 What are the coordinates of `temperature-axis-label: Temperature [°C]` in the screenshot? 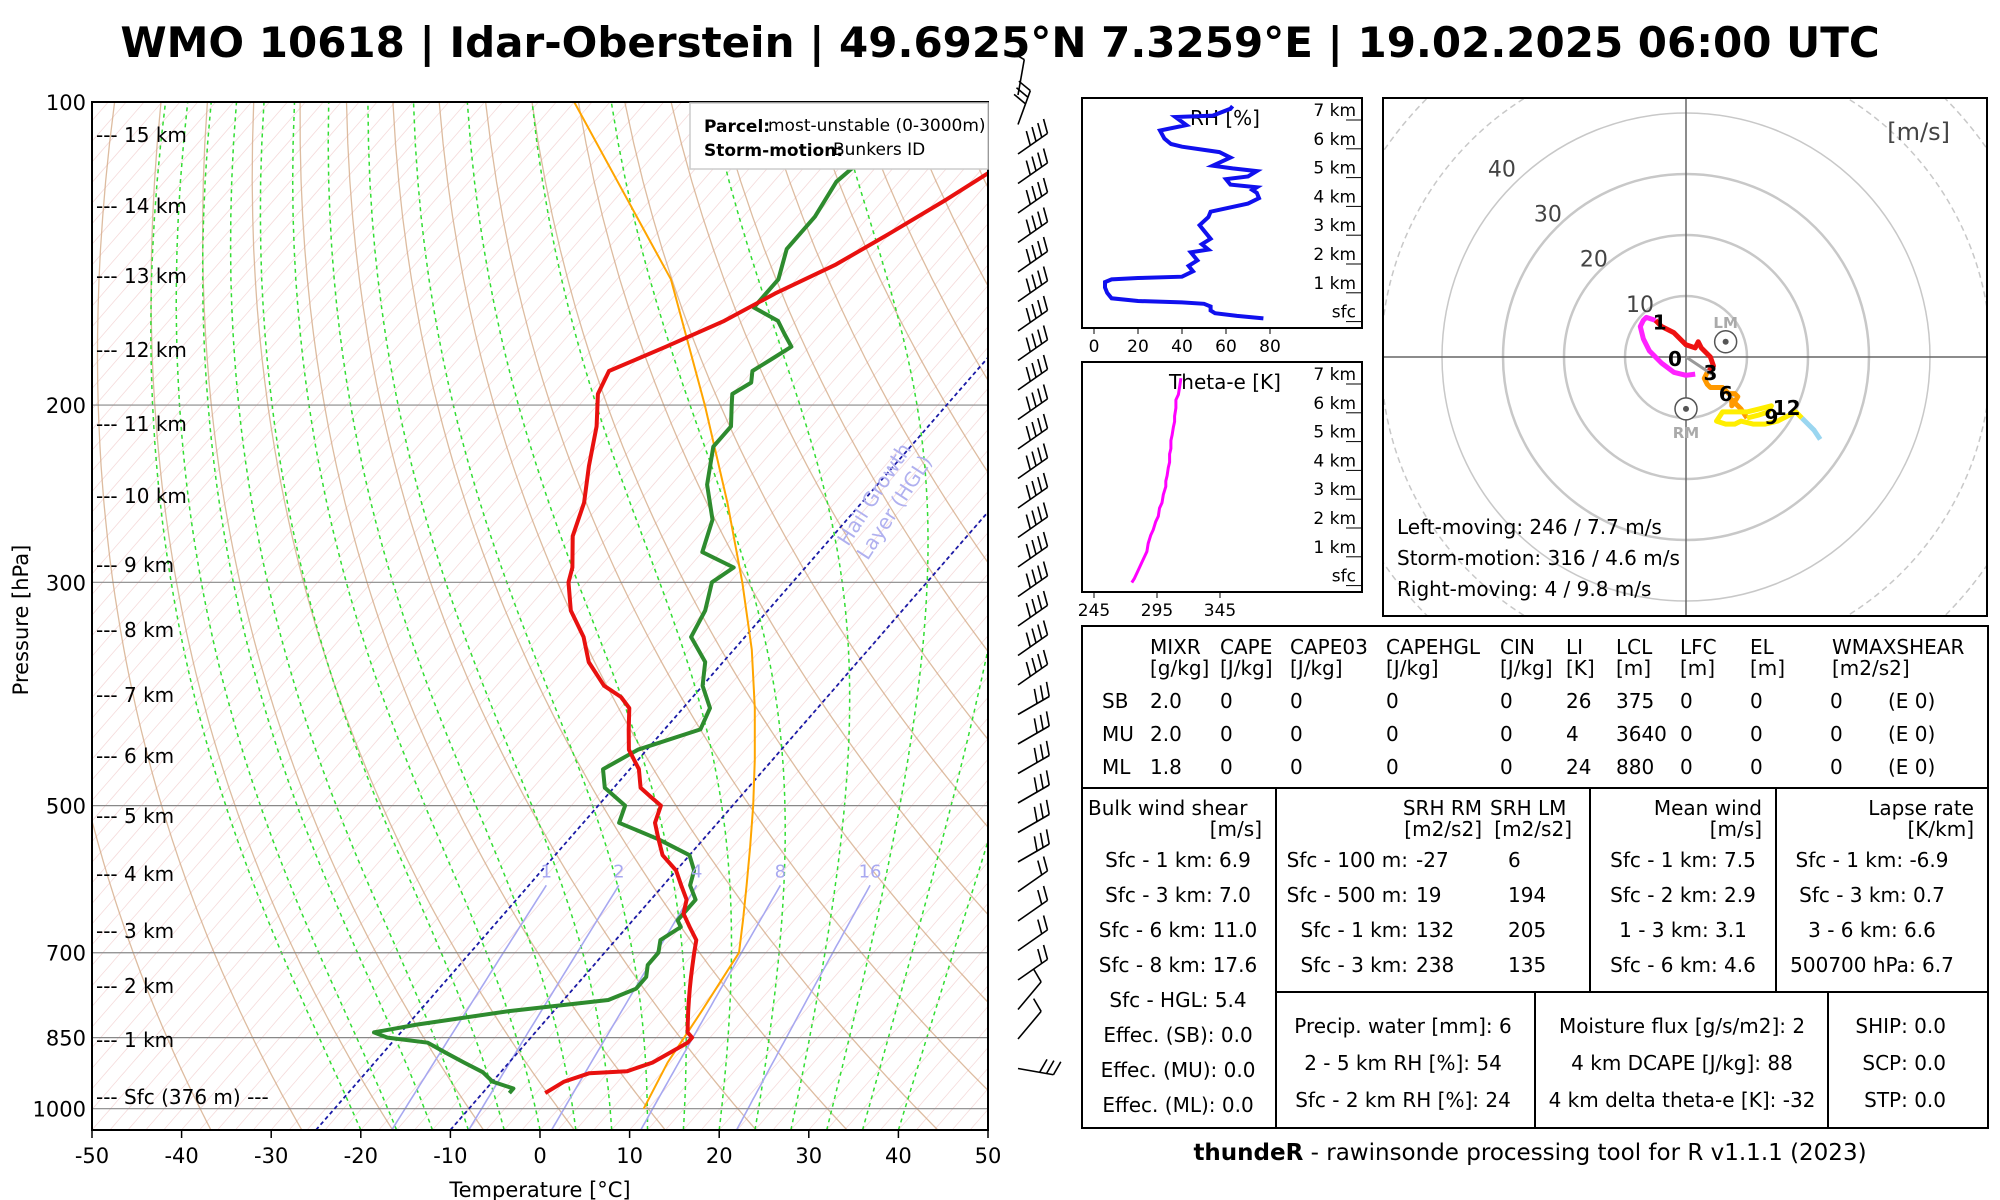 It's located at (539, 1189).